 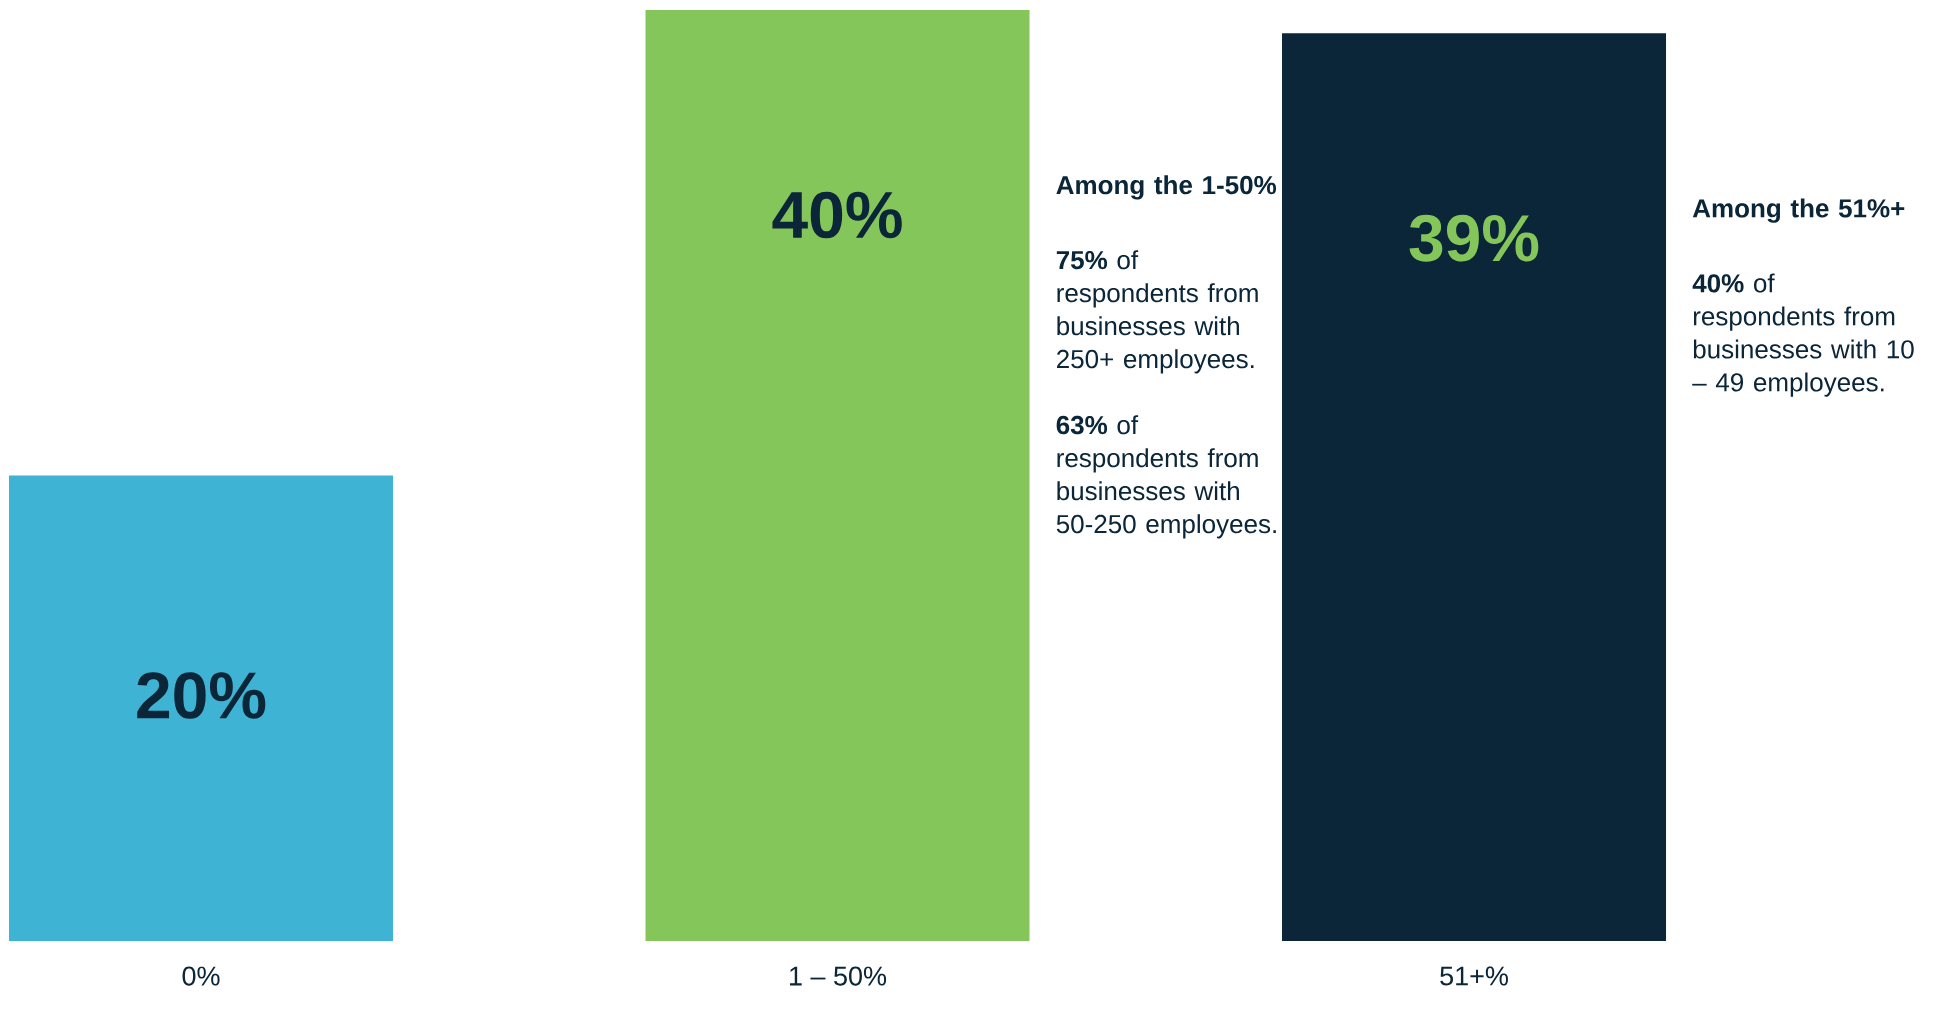 What do you see at coordinates (837, 215) in the screenshot?
I see `data-label: 40%` at bounding box center [837, 215].